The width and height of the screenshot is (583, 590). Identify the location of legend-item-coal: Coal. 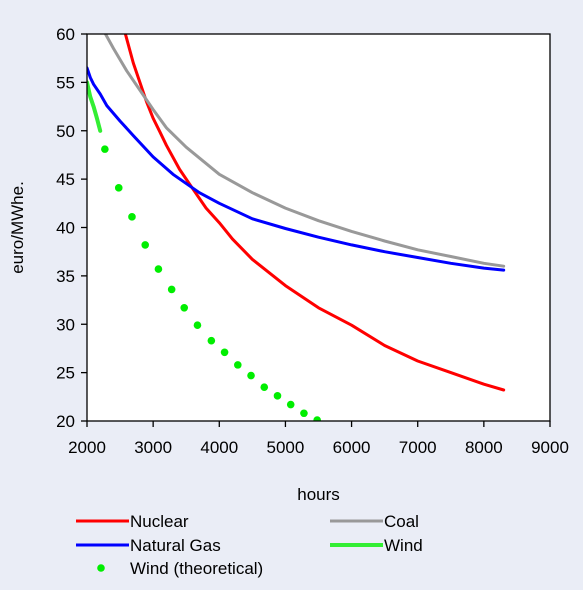
(374, 521).